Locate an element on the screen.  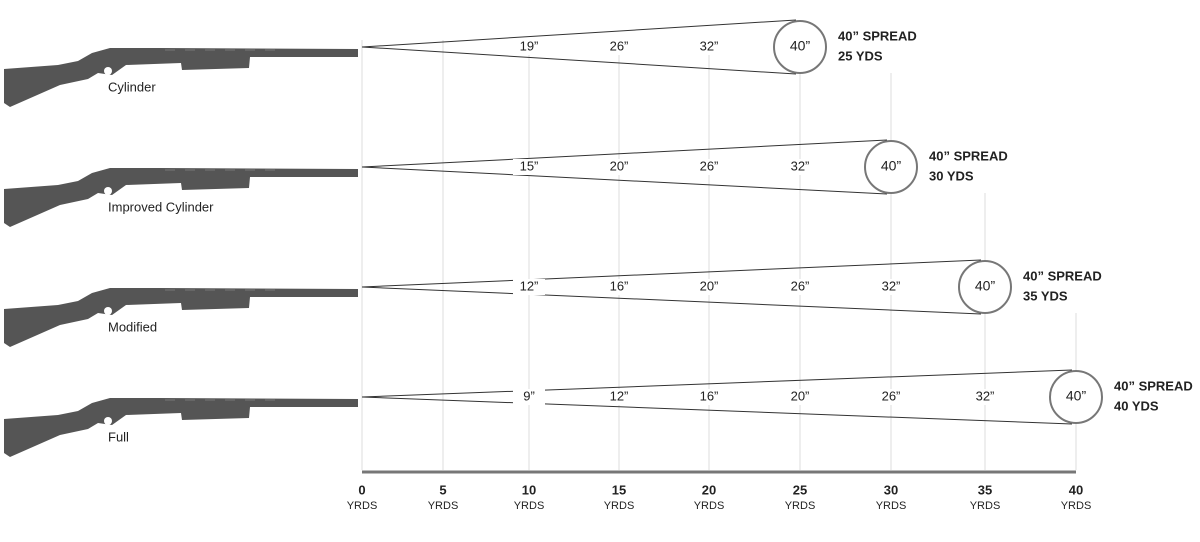
tick-label: 0 is located at coordinates (361, 489).